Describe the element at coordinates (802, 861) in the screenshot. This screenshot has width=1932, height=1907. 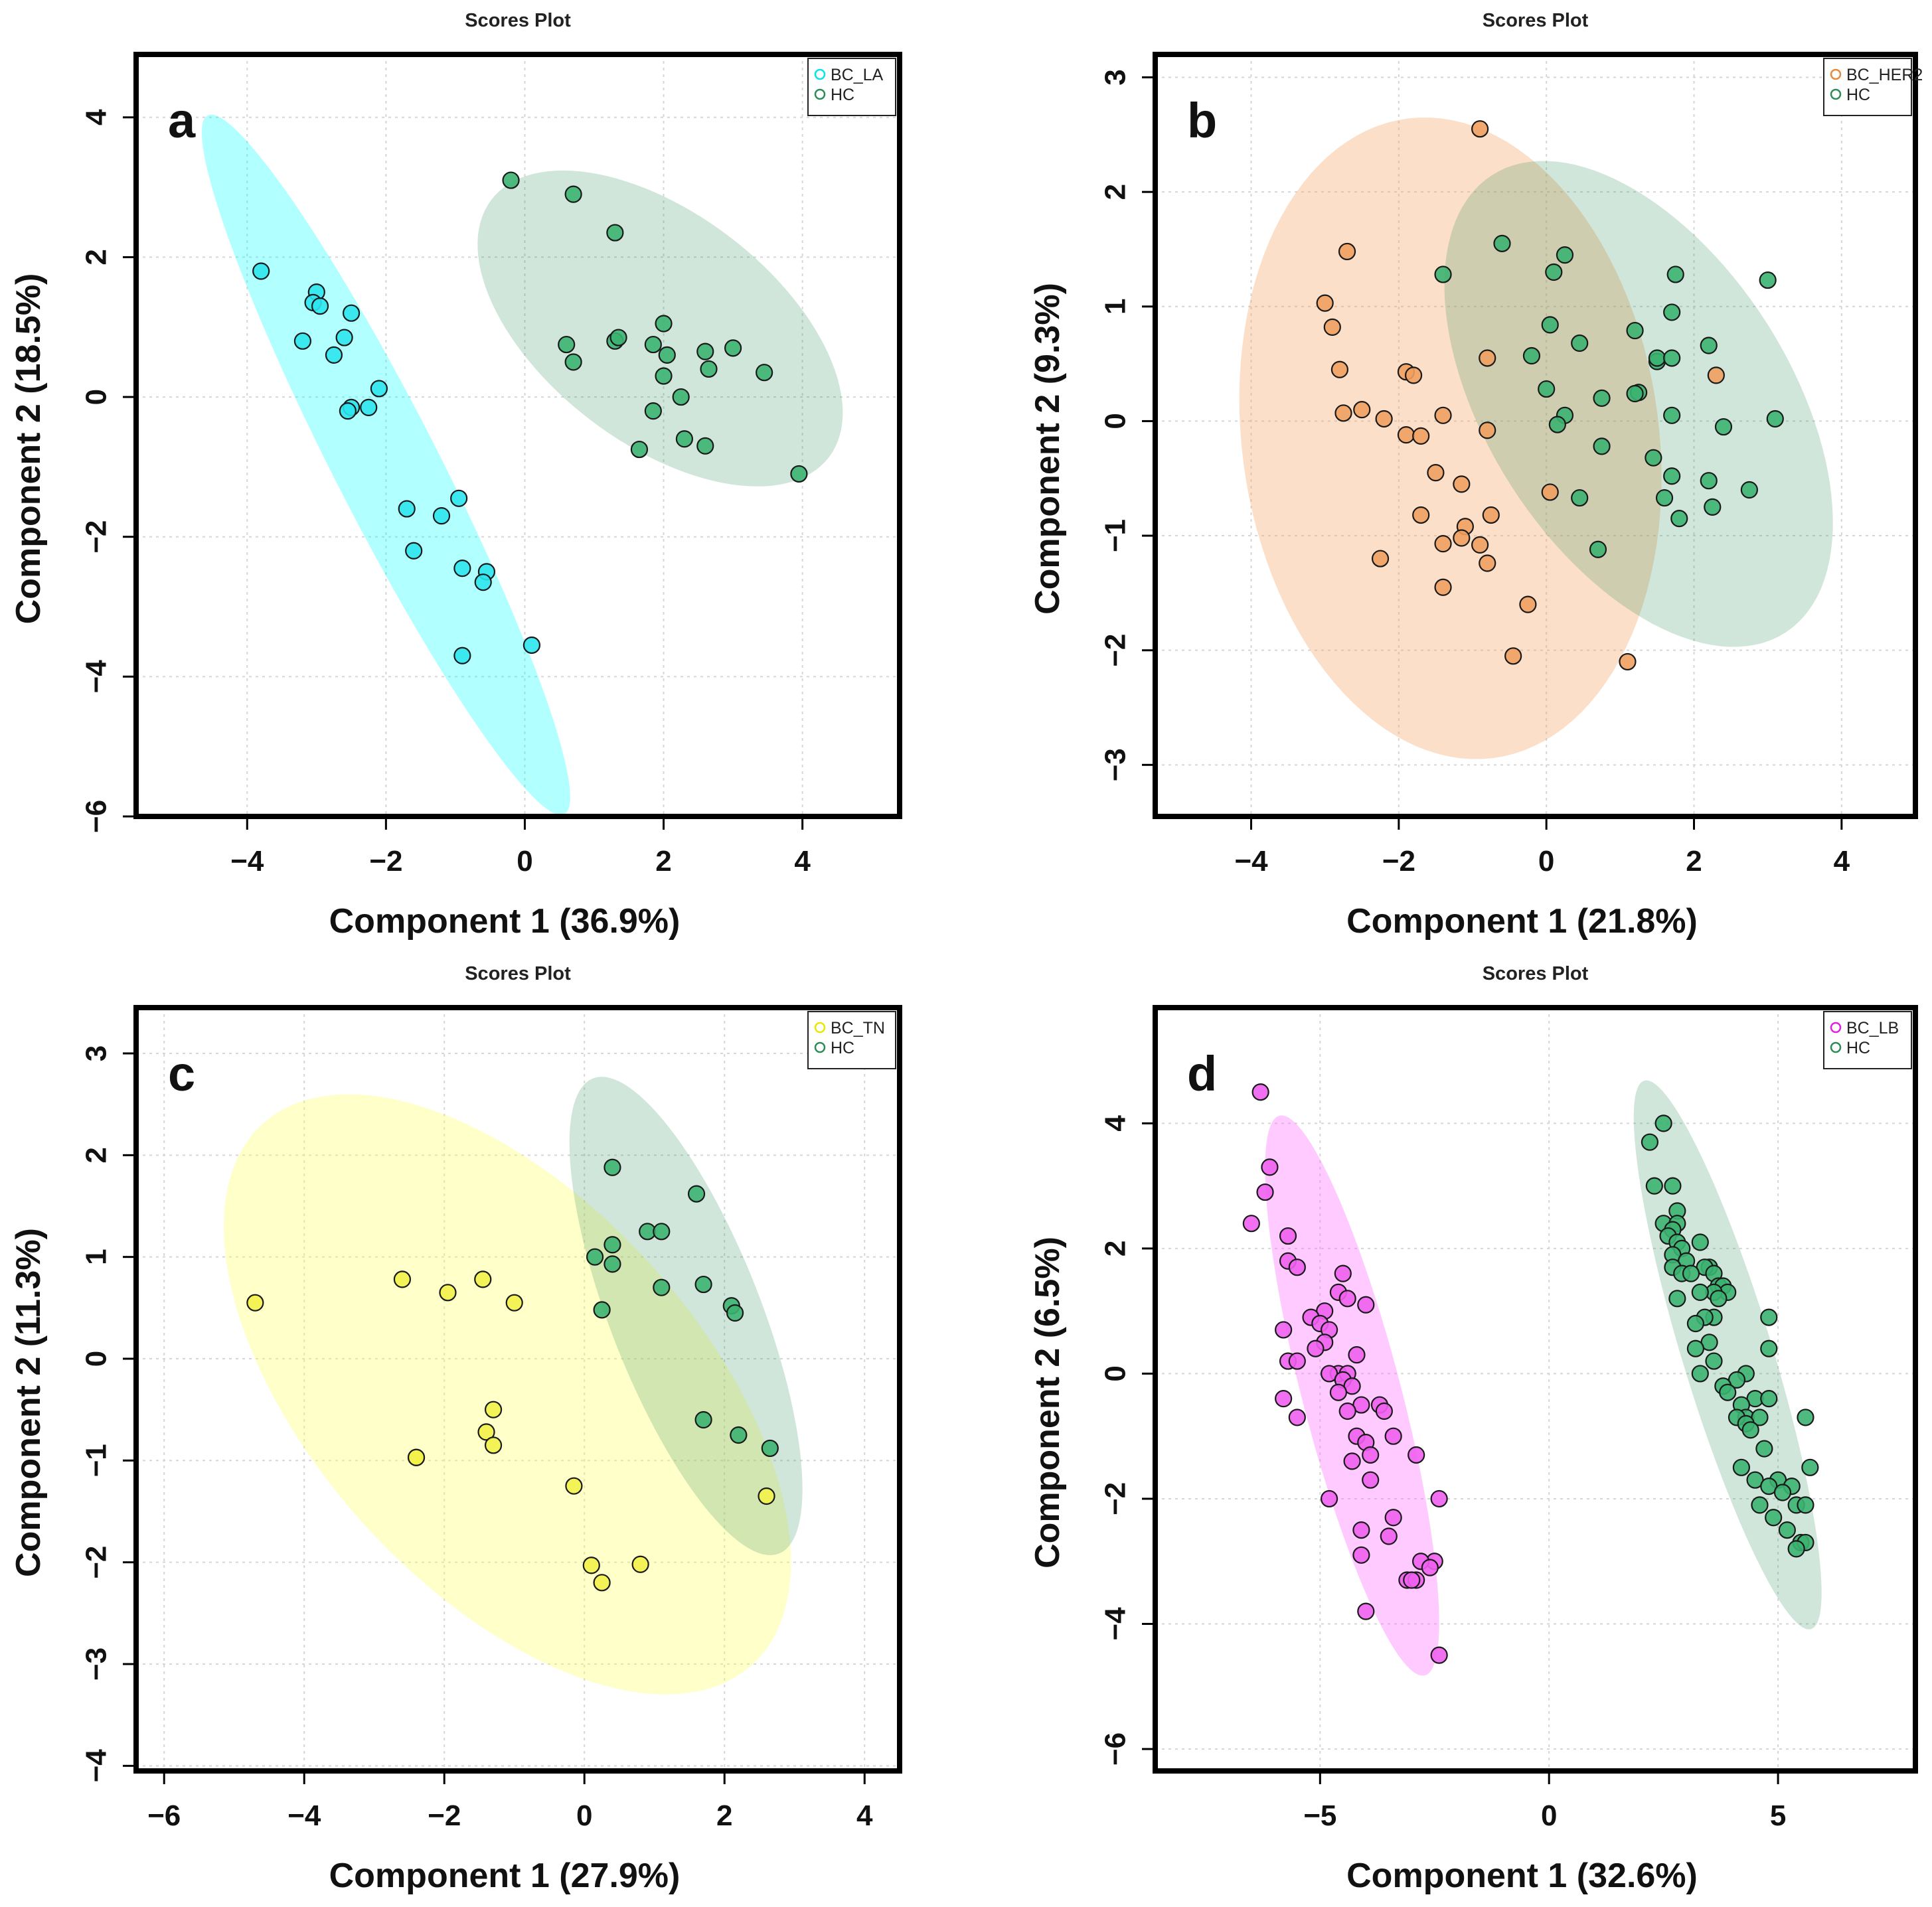
I see `x-tick-label: 4` at that location.